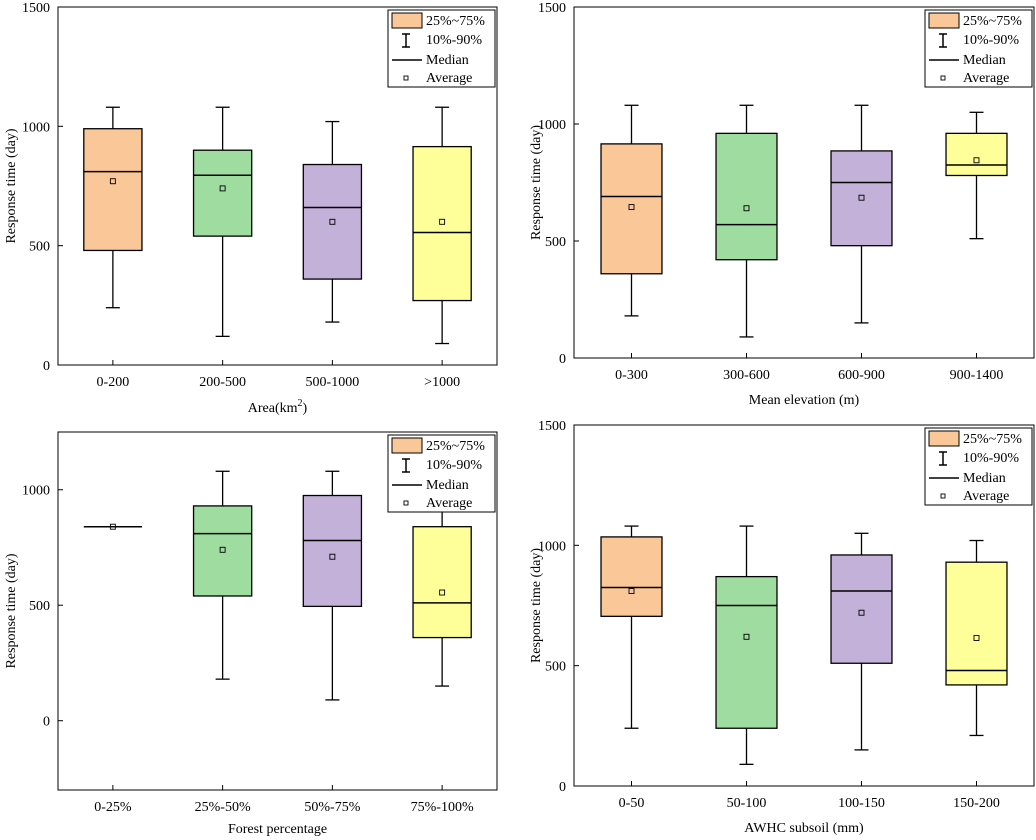  I want to click on box-75%-100%: 75%-100%, so click(442, 660).